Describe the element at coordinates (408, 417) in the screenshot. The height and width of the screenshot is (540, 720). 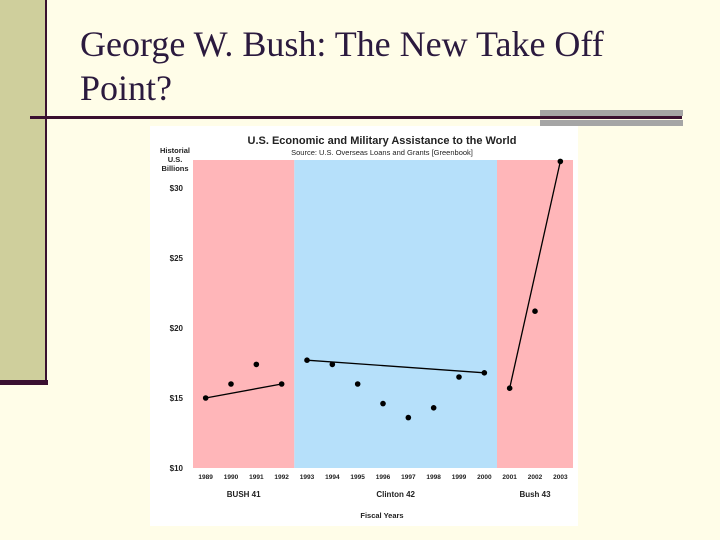
I see `data-point-1997` at that location.